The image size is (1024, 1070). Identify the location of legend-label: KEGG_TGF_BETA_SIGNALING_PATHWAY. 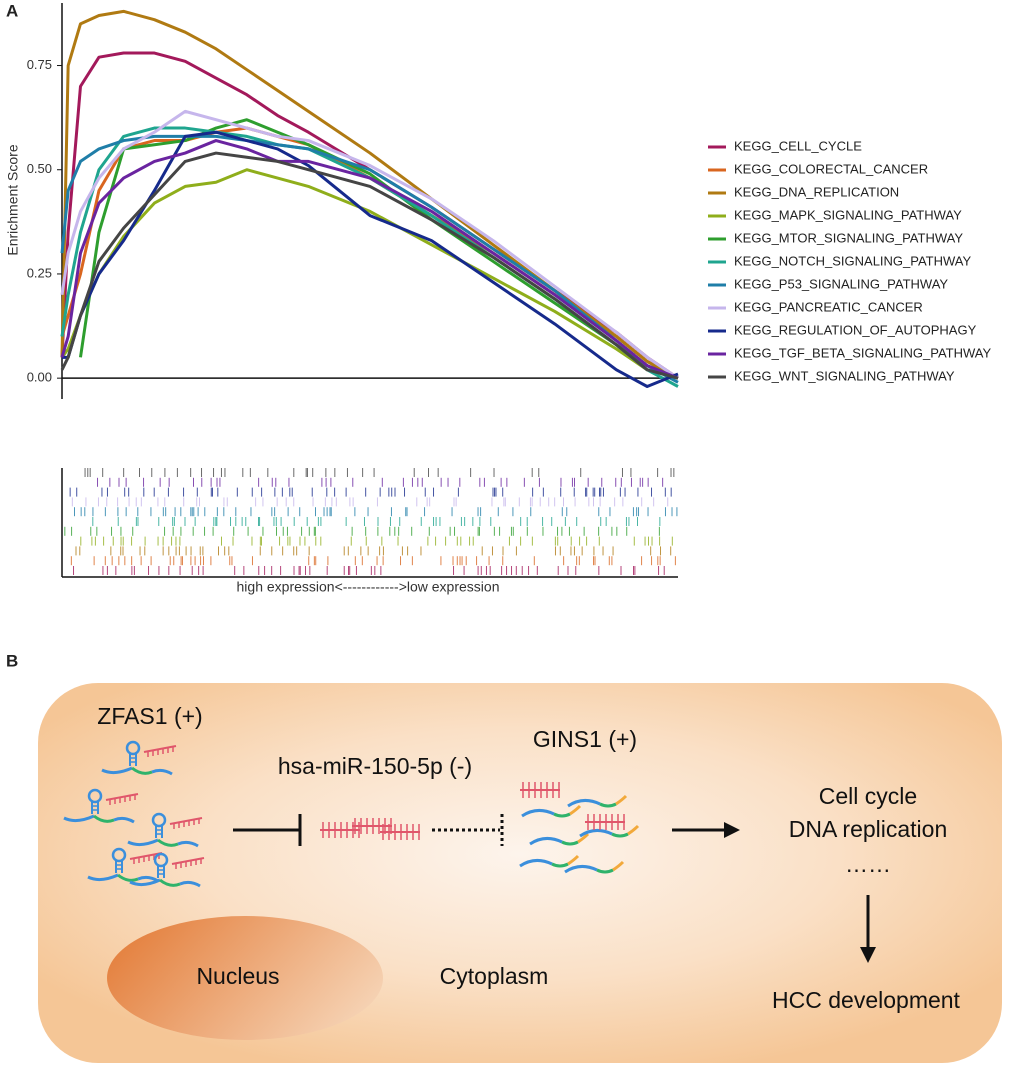
(862, 352).